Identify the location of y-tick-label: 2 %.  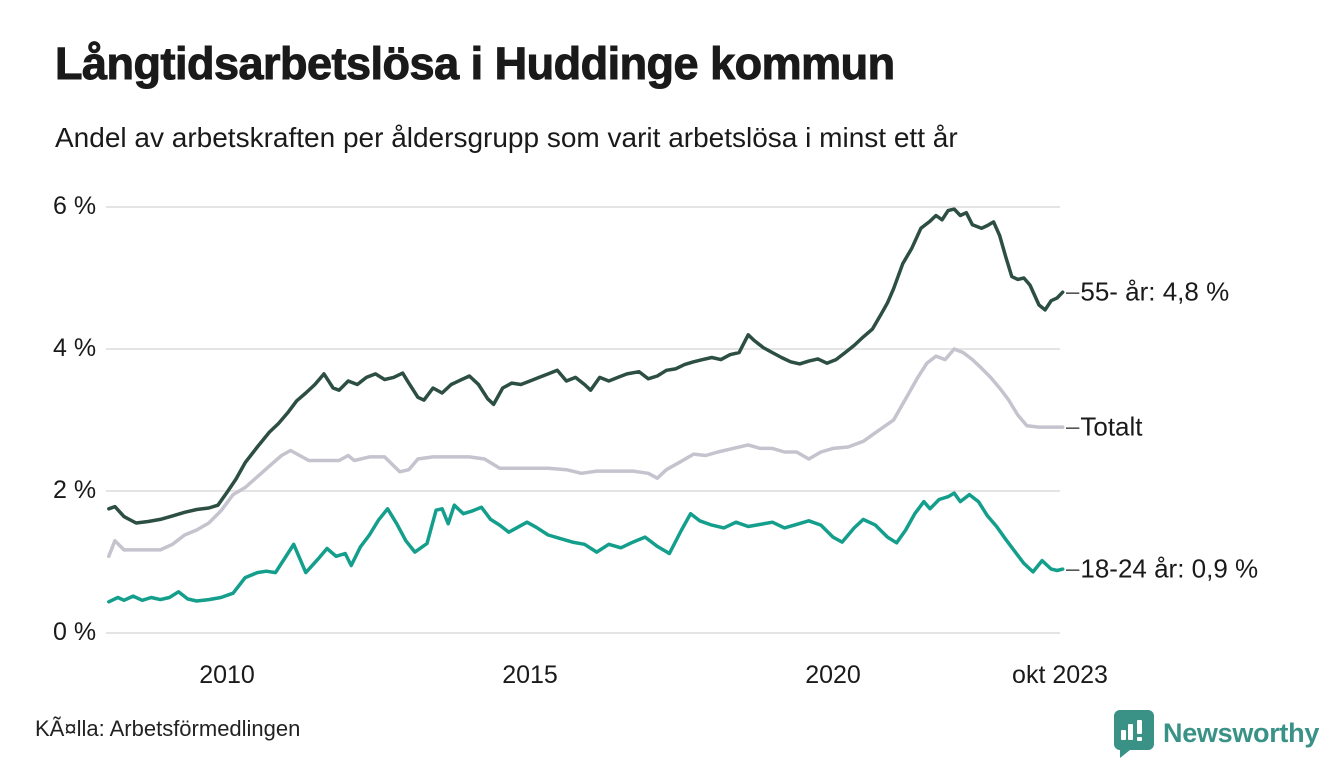
(75, 489).